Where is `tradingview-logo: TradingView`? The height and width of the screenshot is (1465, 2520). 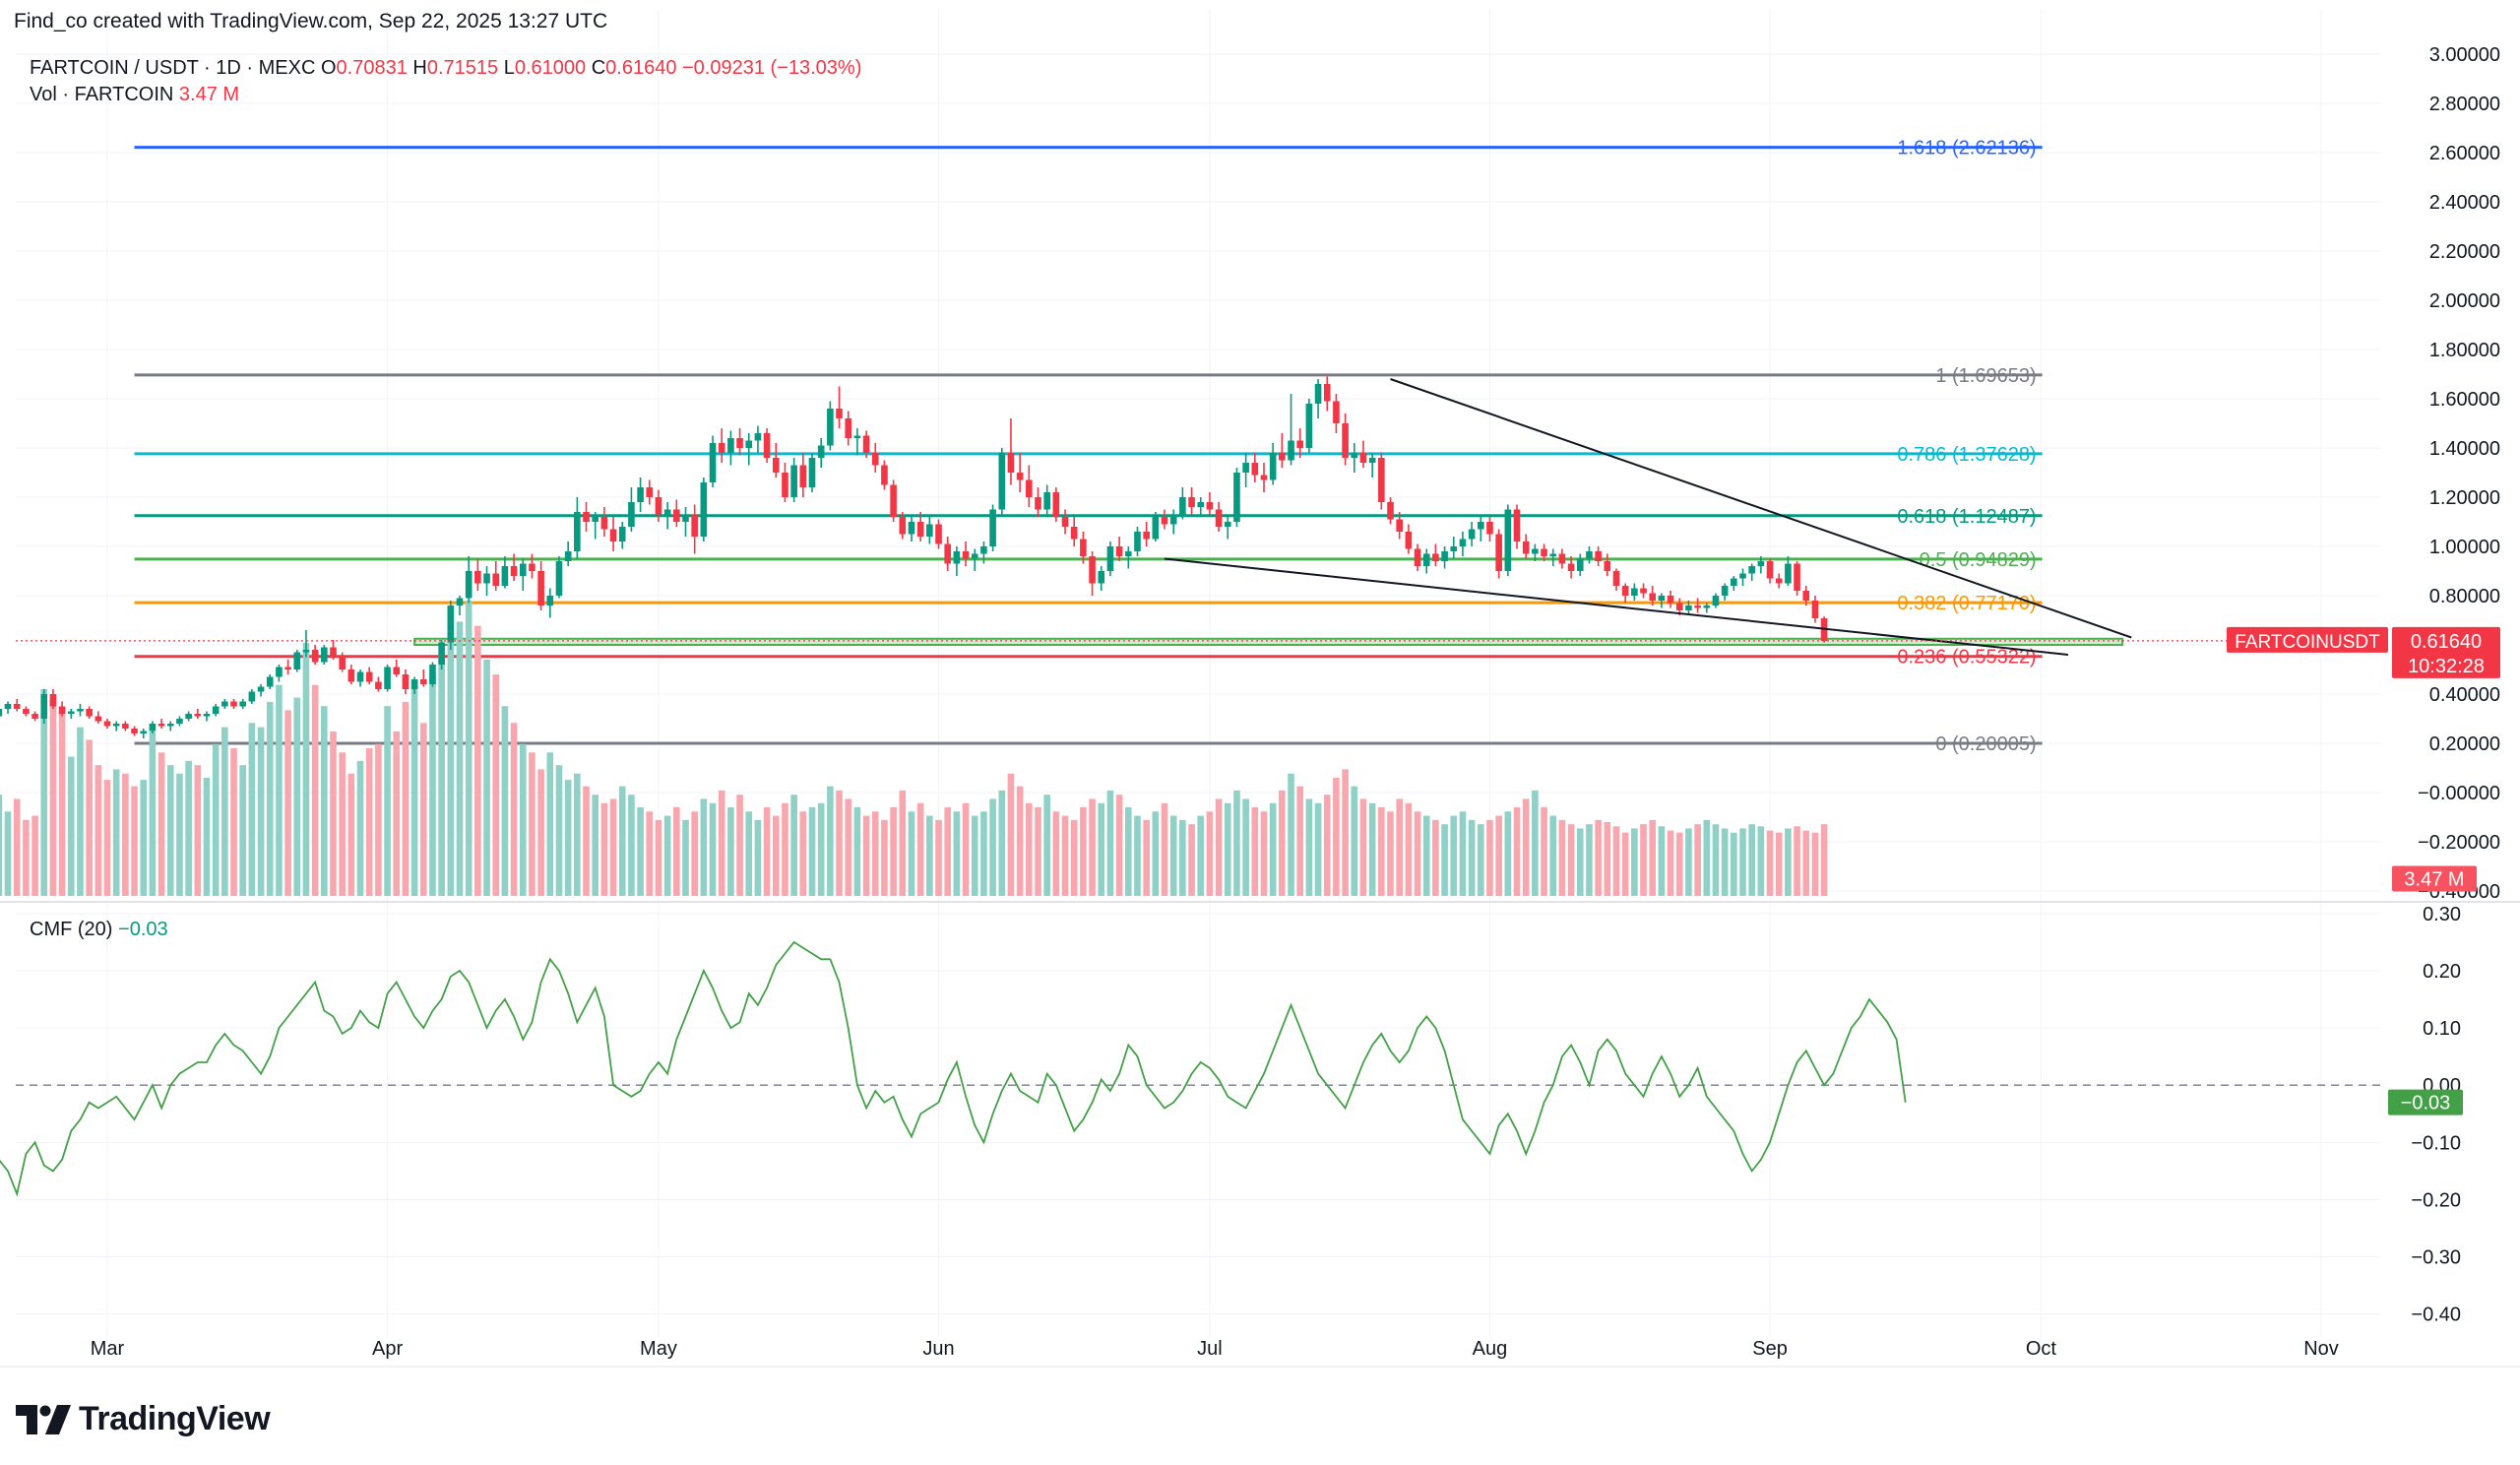 tradingview-logo: TradingView is located at coordinates (143, 1419).